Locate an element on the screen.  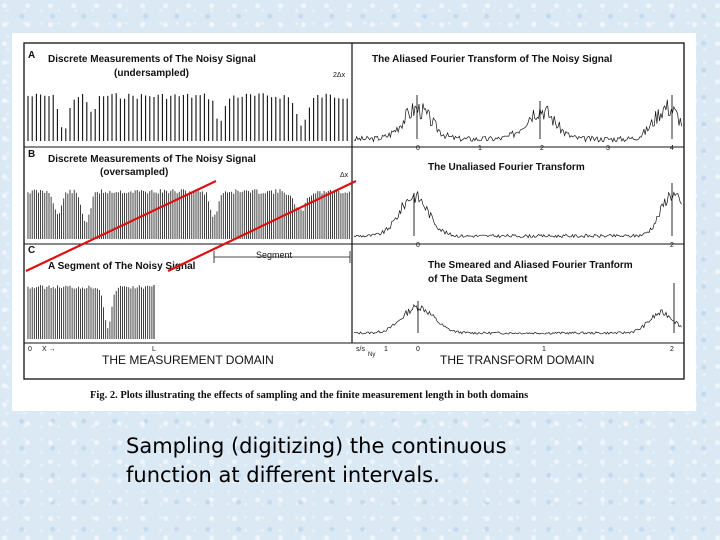
annotation-line-left is located at coordinates (121, 226).